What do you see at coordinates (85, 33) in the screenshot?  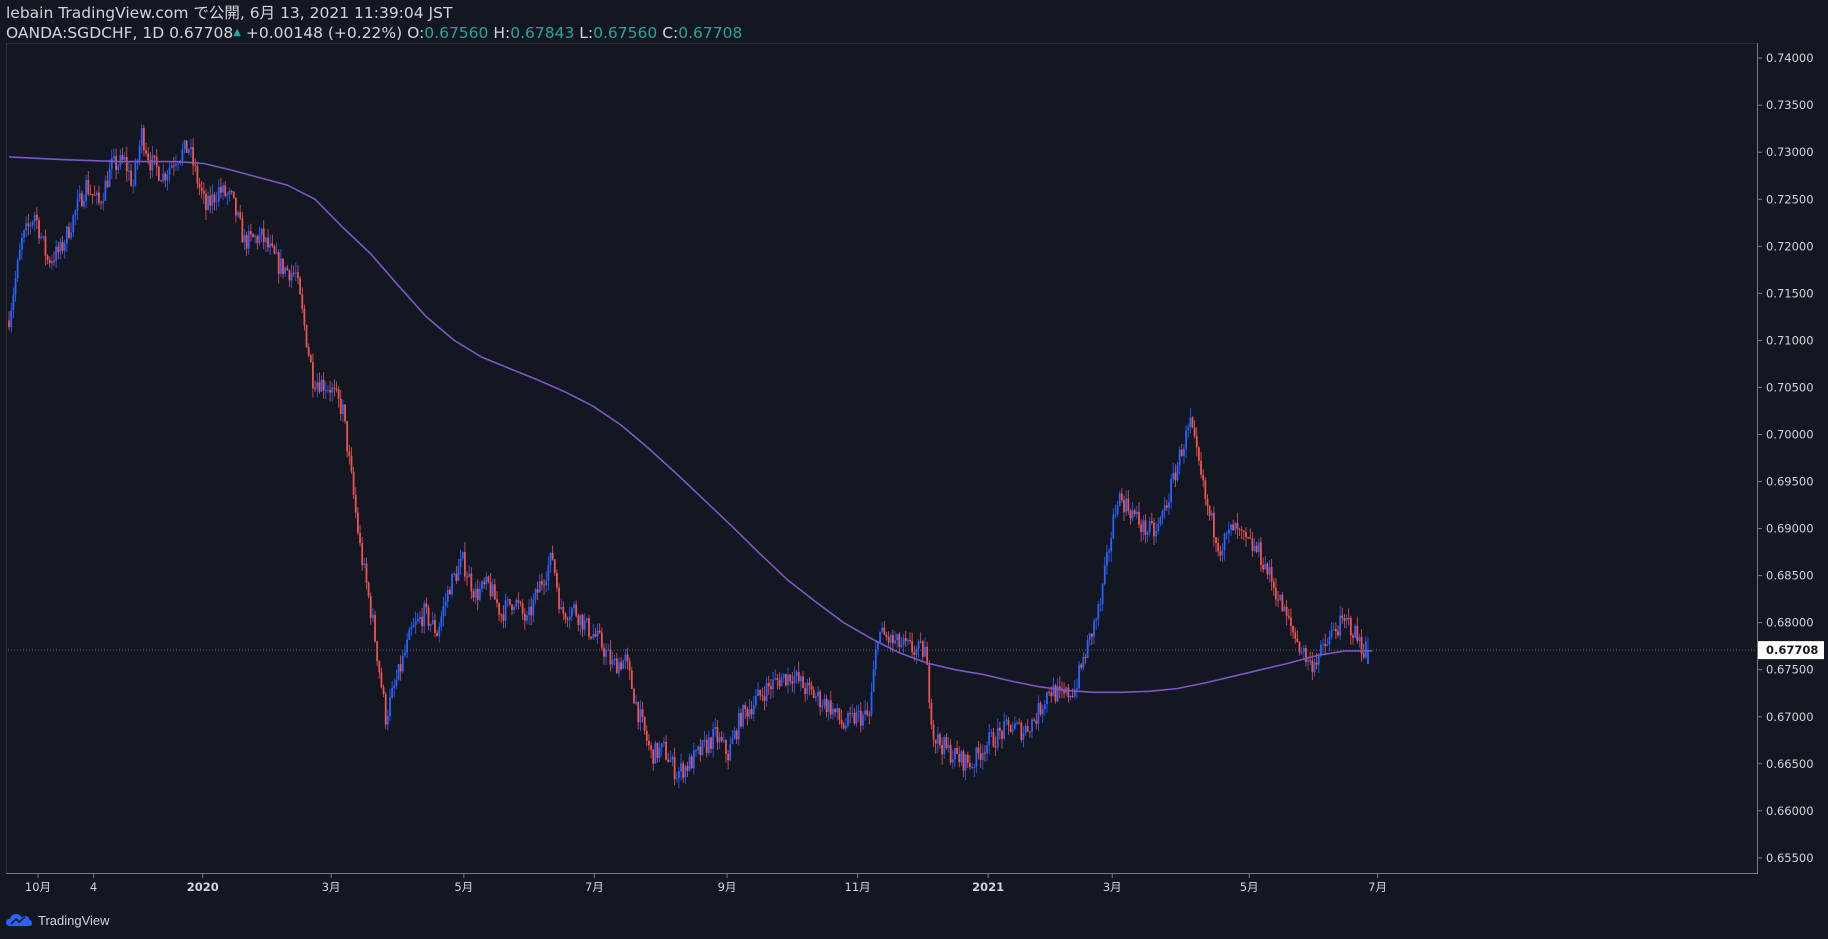 I see `symbol-interval: OANDA:SGDCHF, 1D` at bounding box center [85, 33].